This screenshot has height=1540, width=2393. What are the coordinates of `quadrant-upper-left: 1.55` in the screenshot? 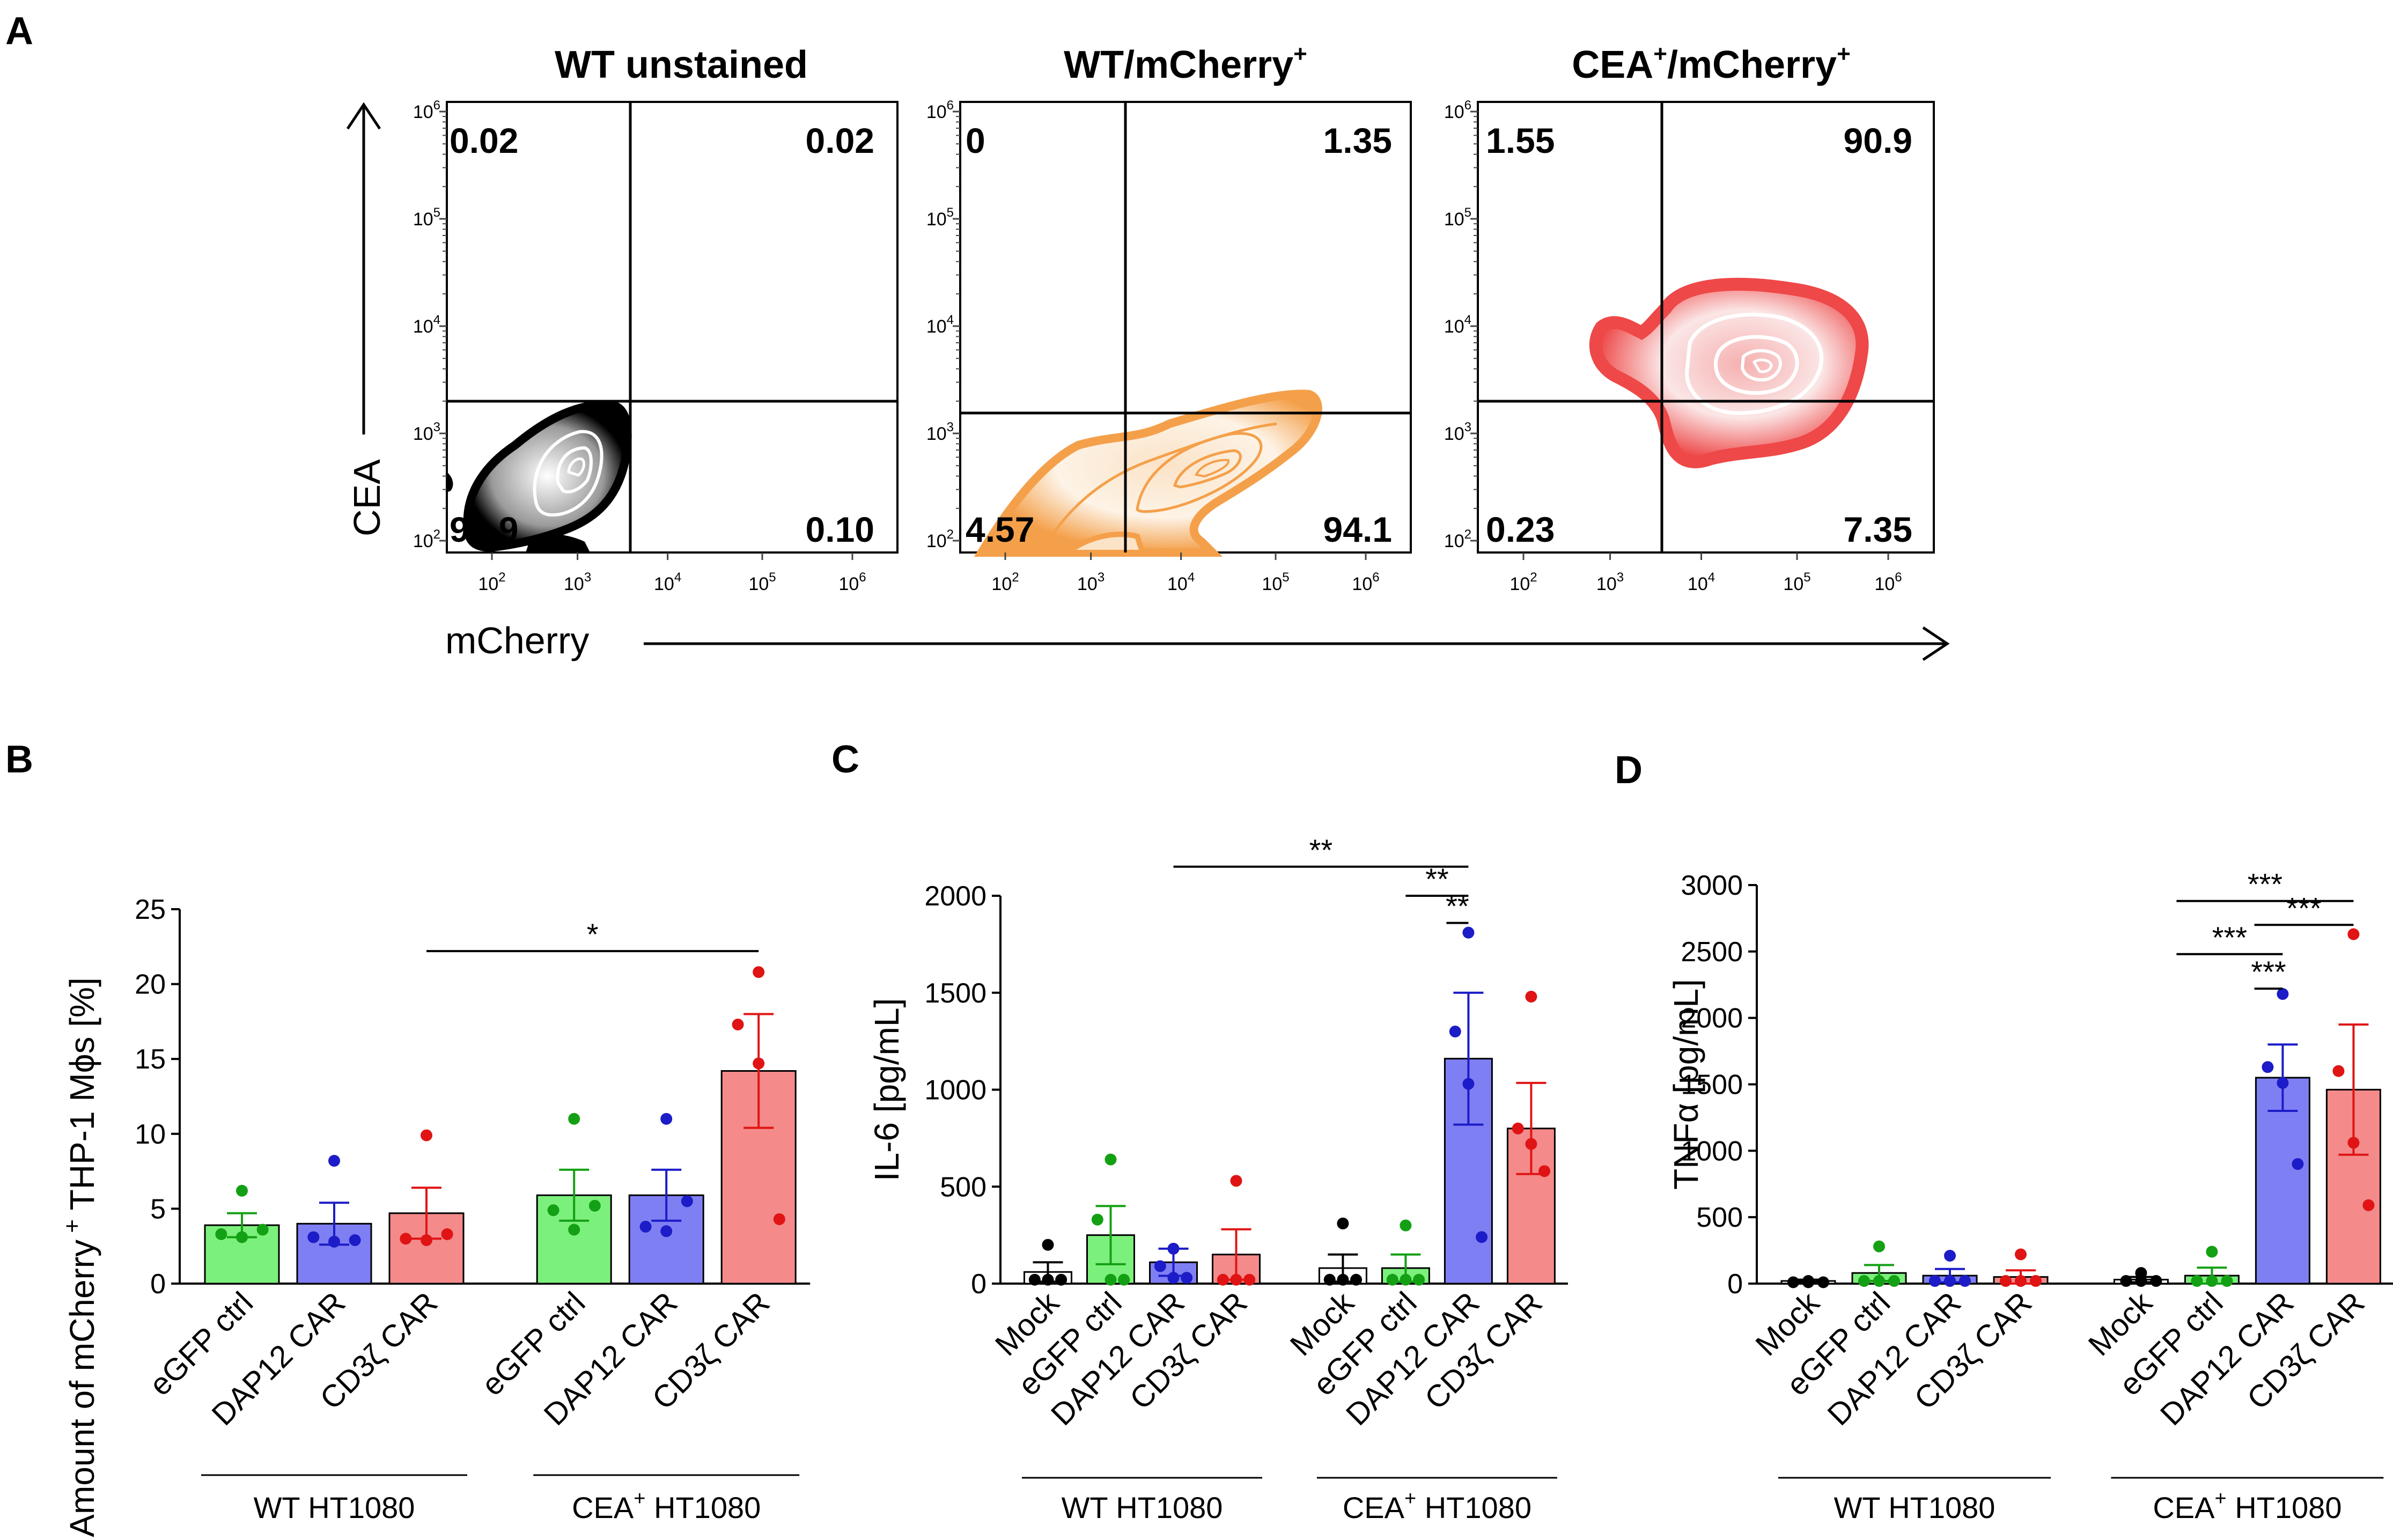 It's located at (1520, 140).